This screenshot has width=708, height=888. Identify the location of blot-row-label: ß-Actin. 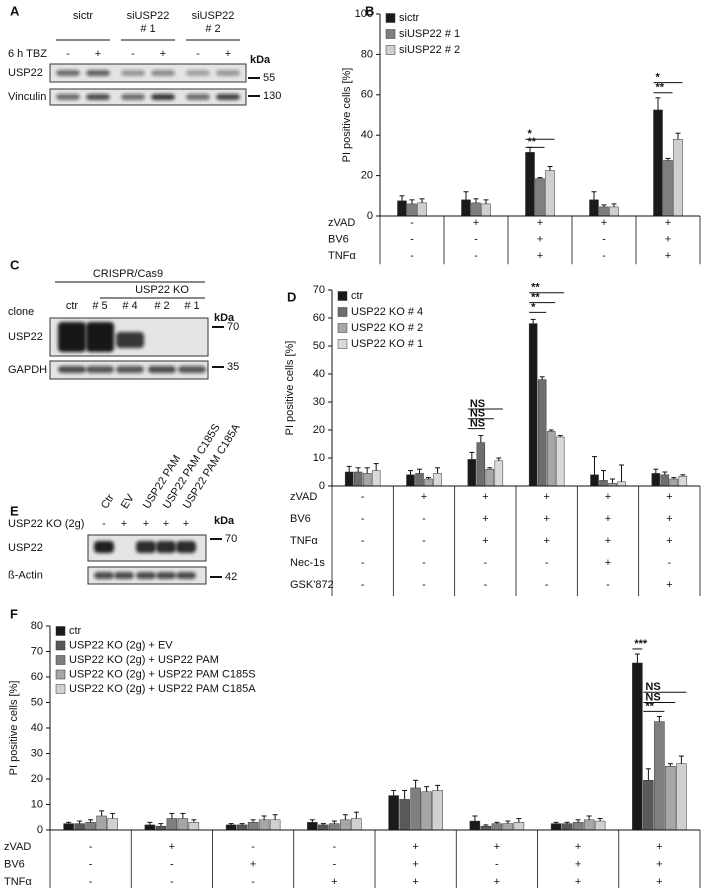
(25, 575).